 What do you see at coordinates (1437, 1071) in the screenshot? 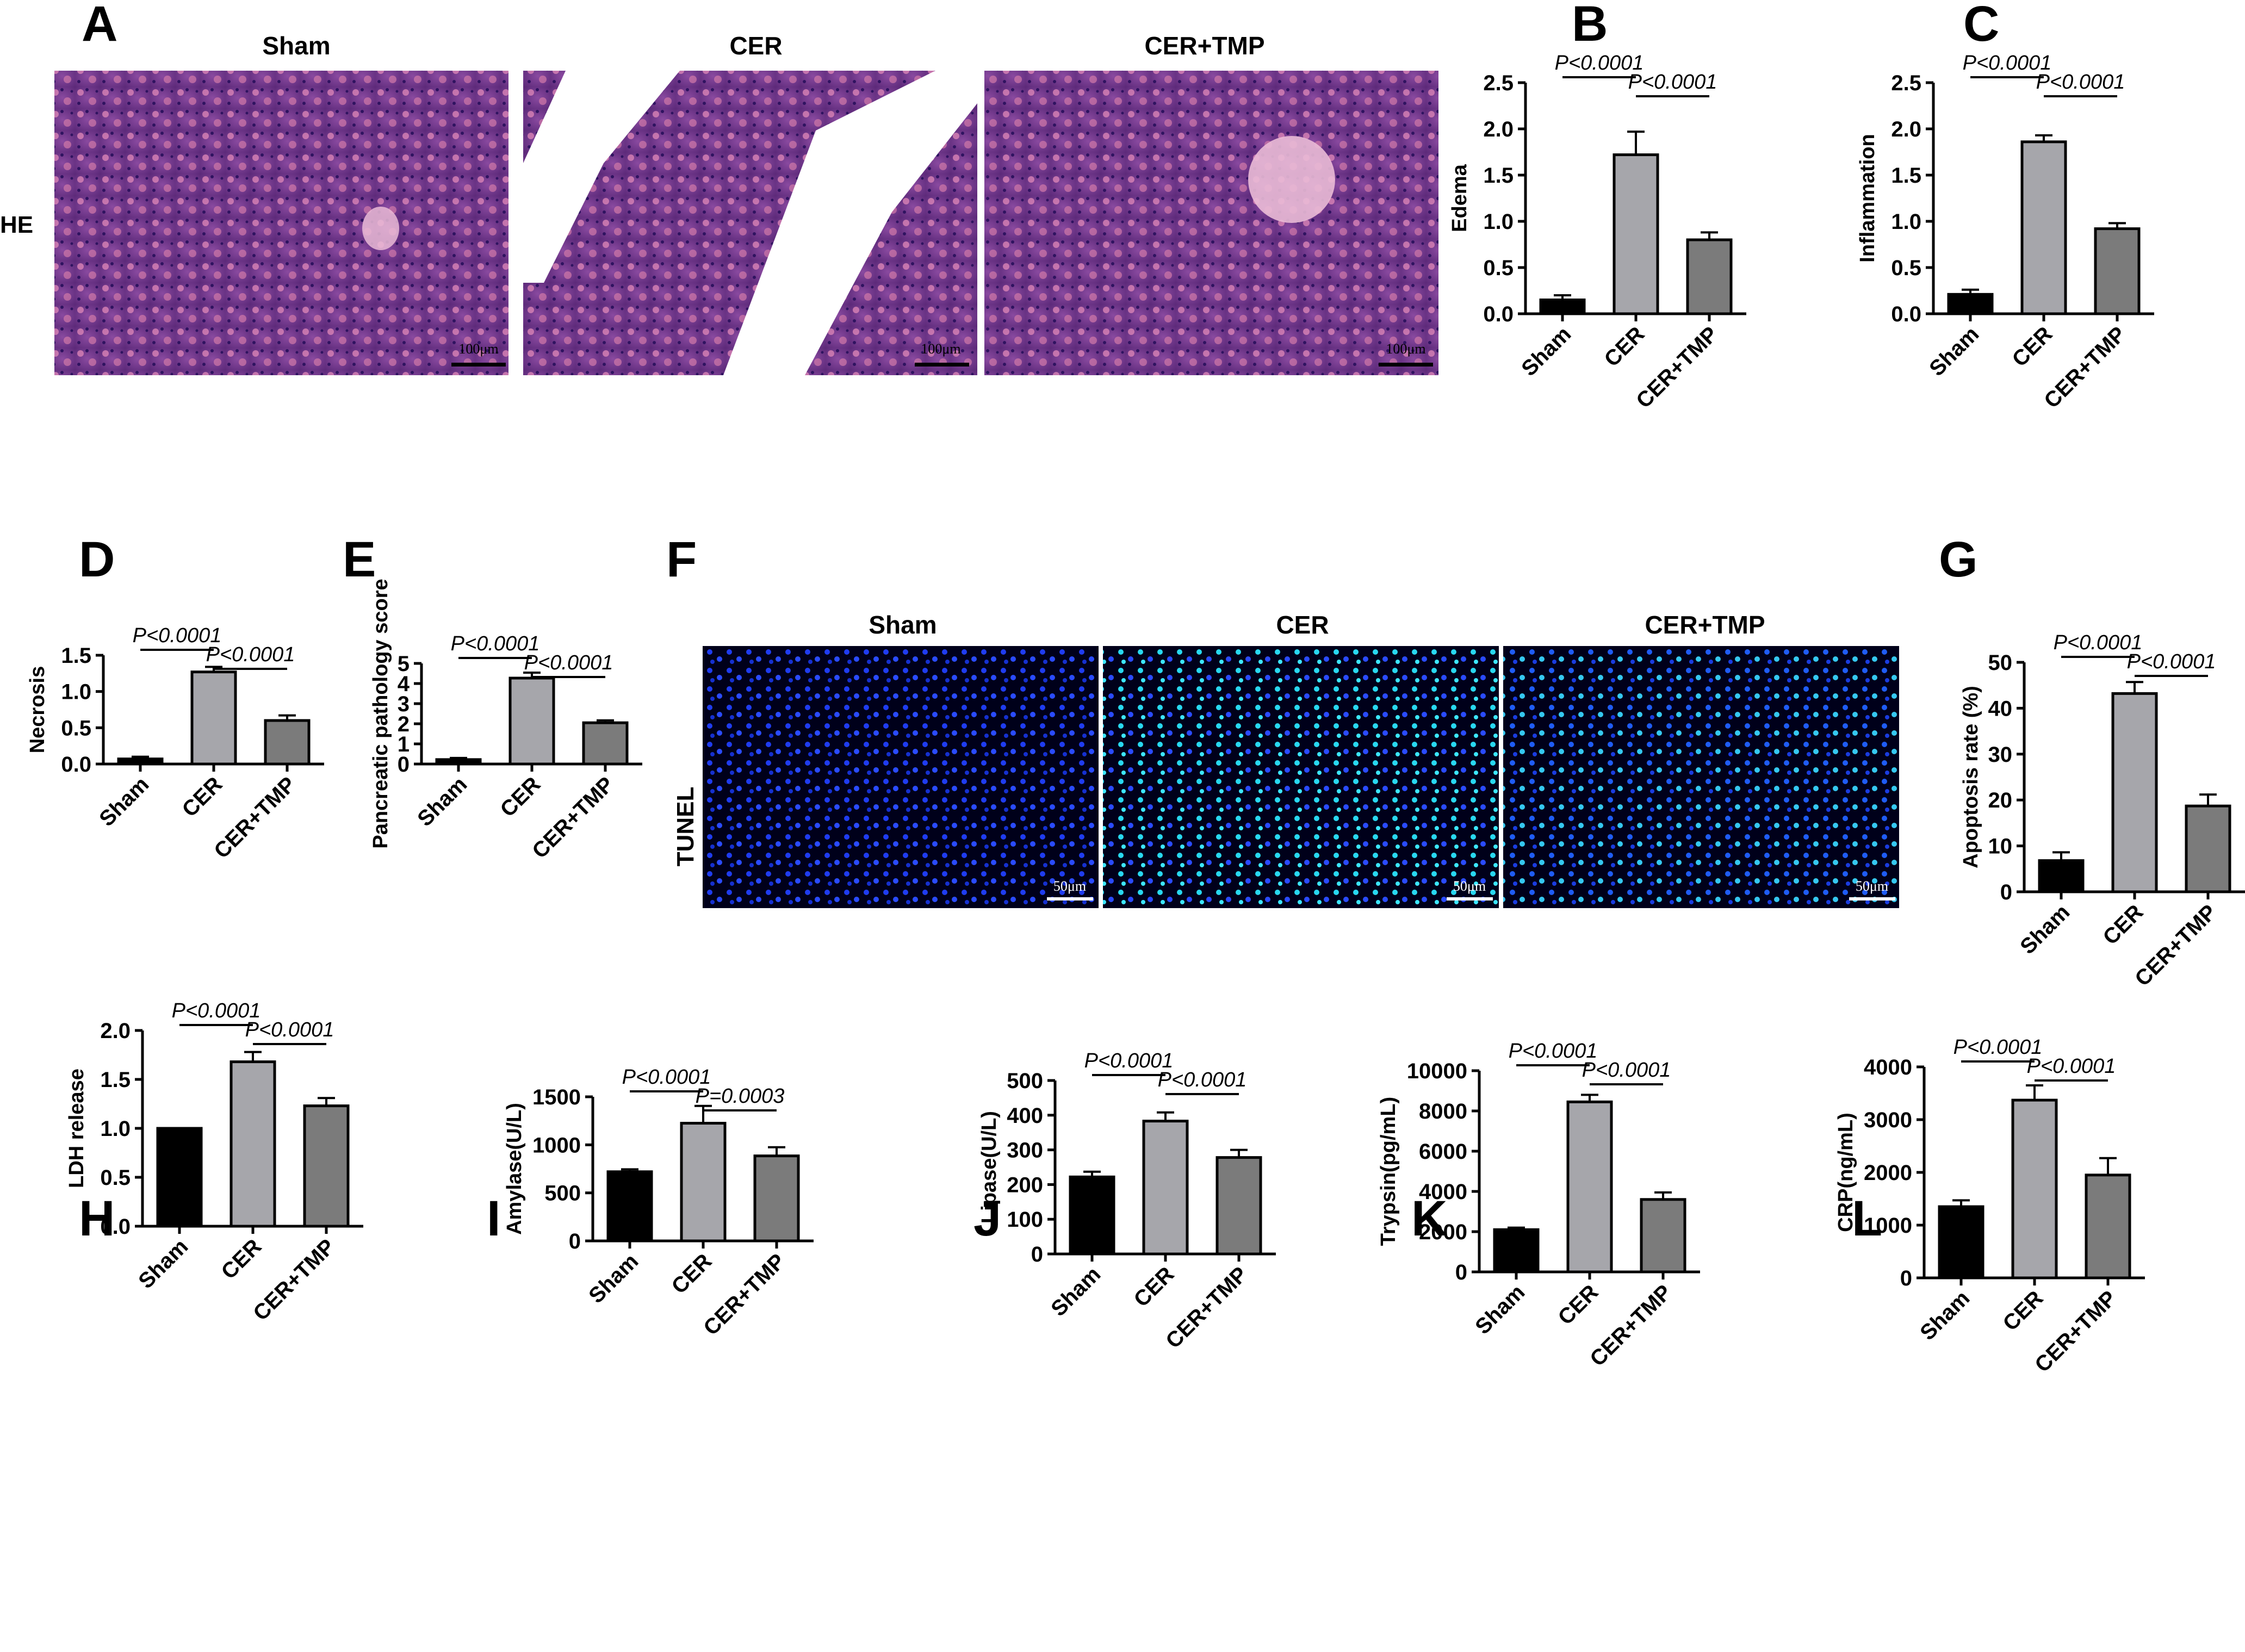
I see `y-tick-label-k: 10000` at bounding box center [1437, 1071].